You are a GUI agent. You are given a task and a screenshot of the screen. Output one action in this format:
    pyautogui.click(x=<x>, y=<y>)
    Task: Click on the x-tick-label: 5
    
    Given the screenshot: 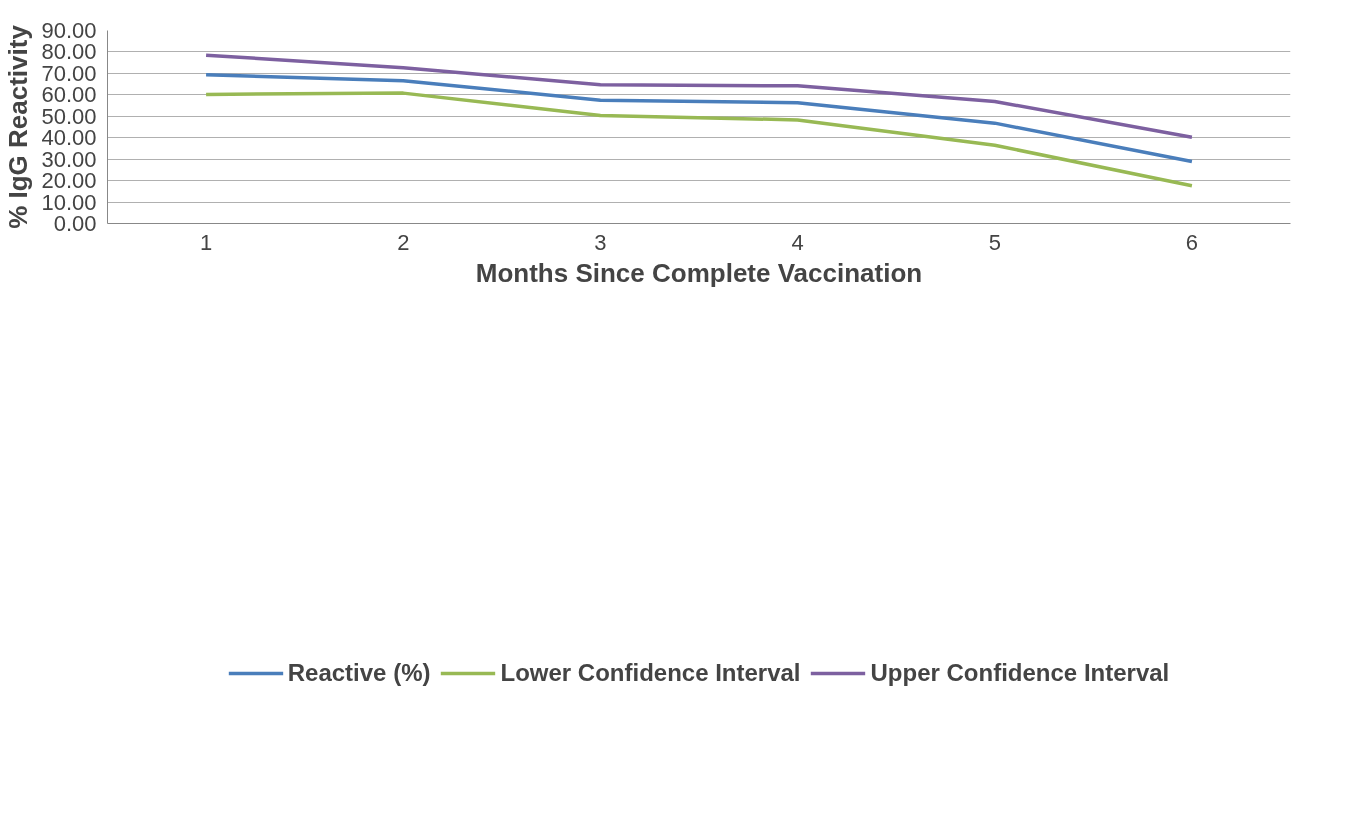 What is the action you would take?
    pyautogui.click(x=994, y=242)
    